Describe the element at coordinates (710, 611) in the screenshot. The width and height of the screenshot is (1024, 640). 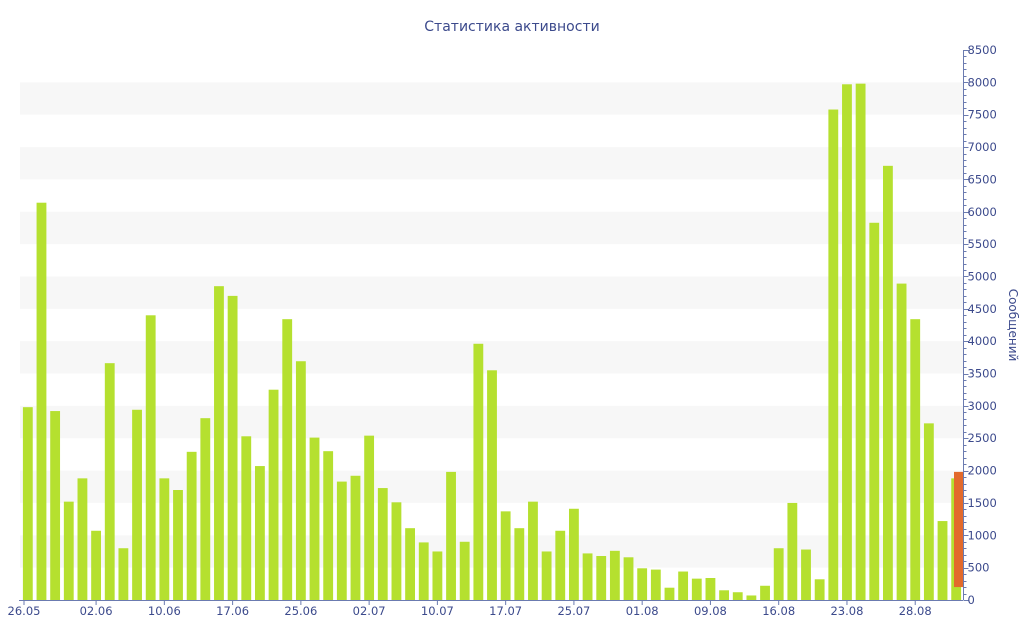
I see `x-tick-label: 09.08` at that location.